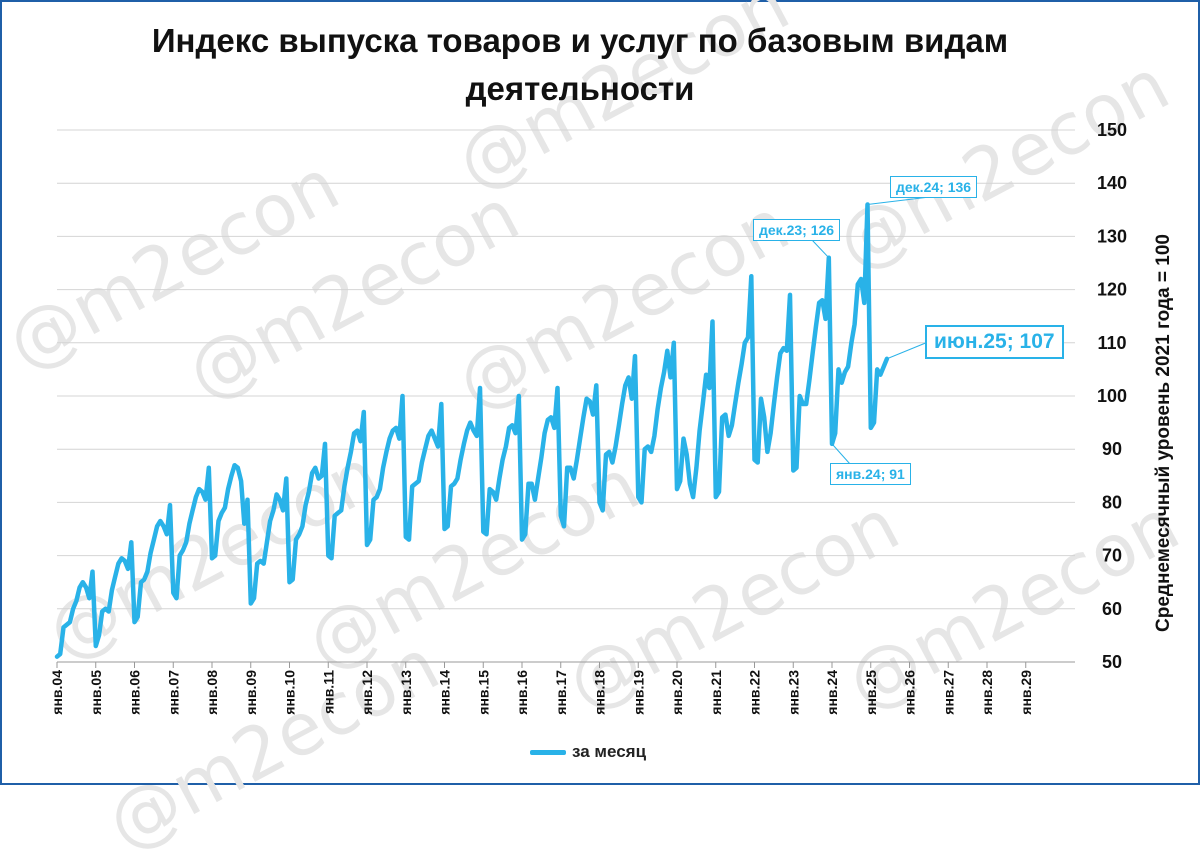 The height and width of the screenshot is (866, 1200). I want to click on x-tick-label: янв.25, so click(871, 692).